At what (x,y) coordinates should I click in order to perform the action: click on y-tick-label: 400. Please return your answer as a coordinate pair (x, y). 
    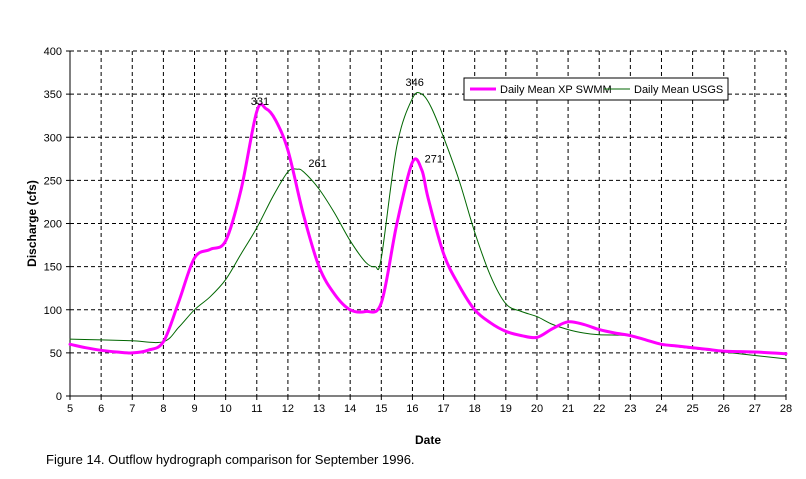
    Looking at the image, I should click on (53, 52).